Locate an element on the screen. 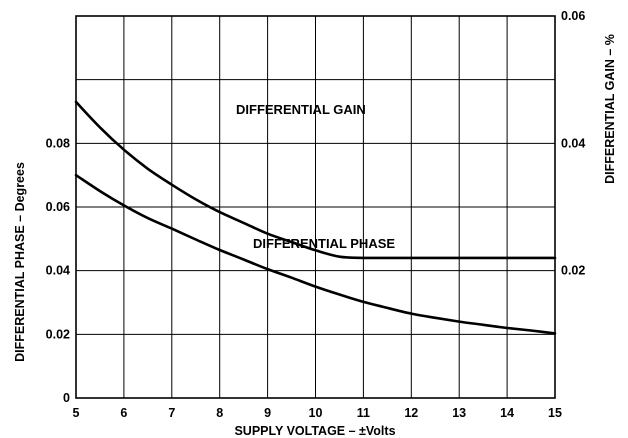  x-tick-label: 5 is located at coordinates (76, 413).